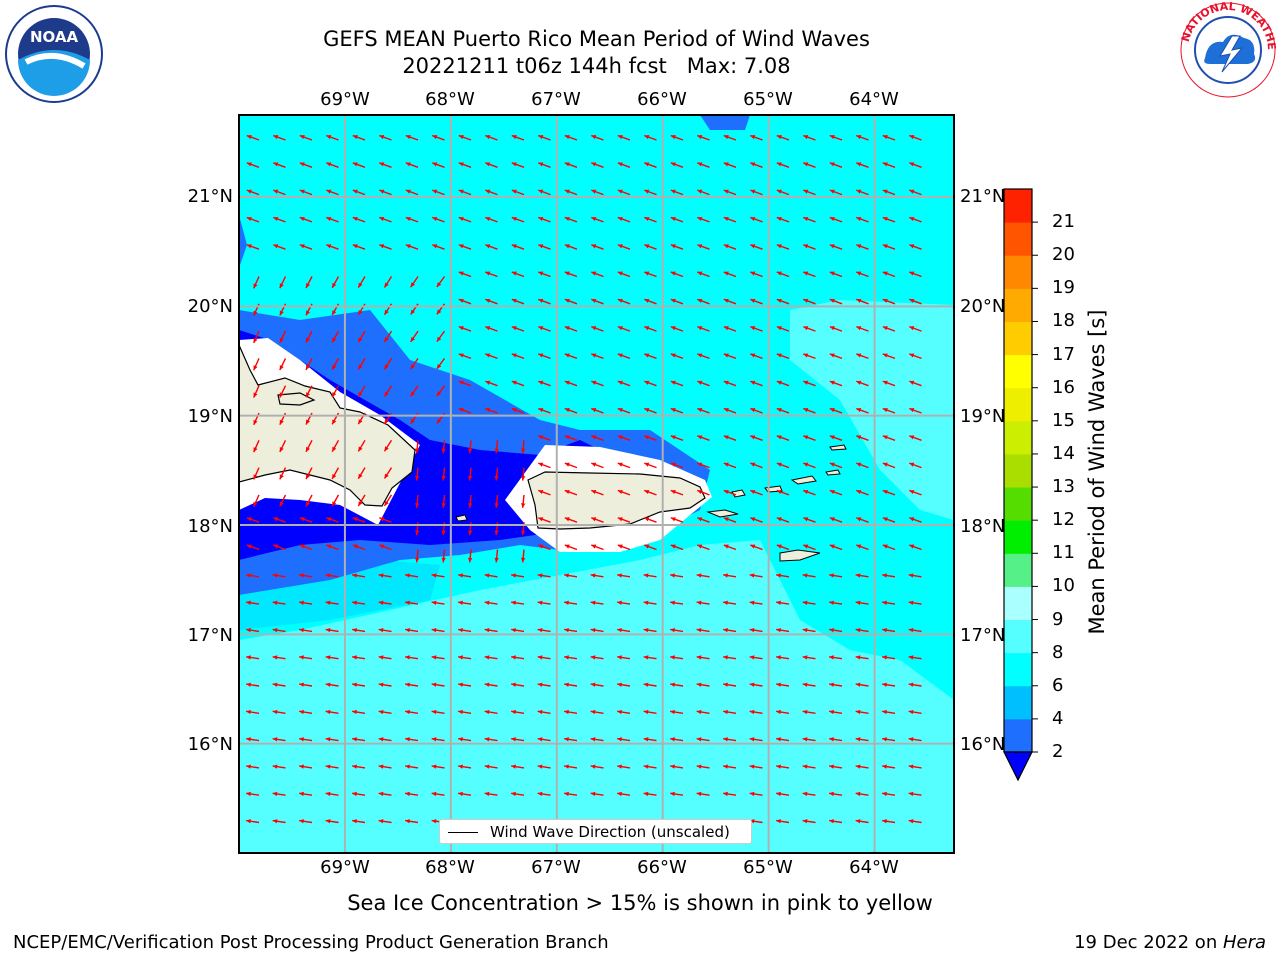  What do you see at coordinates (1063, 487) in the screenshot?
I see `colorbar-tick-label: 13` at bounding box center [1063, 487].